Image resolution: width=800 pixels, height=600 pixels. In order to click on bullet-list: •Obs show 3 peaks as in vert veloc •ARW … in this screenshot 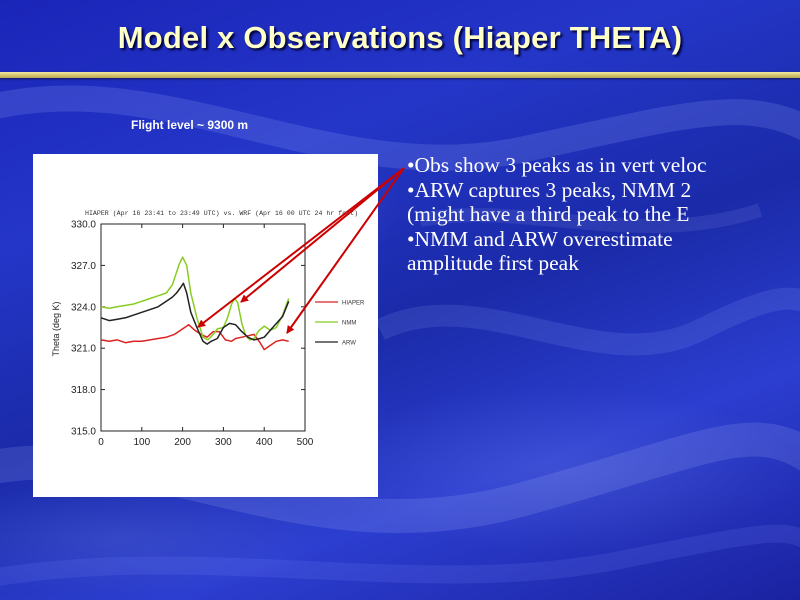, I will do `click(603, 214)`.